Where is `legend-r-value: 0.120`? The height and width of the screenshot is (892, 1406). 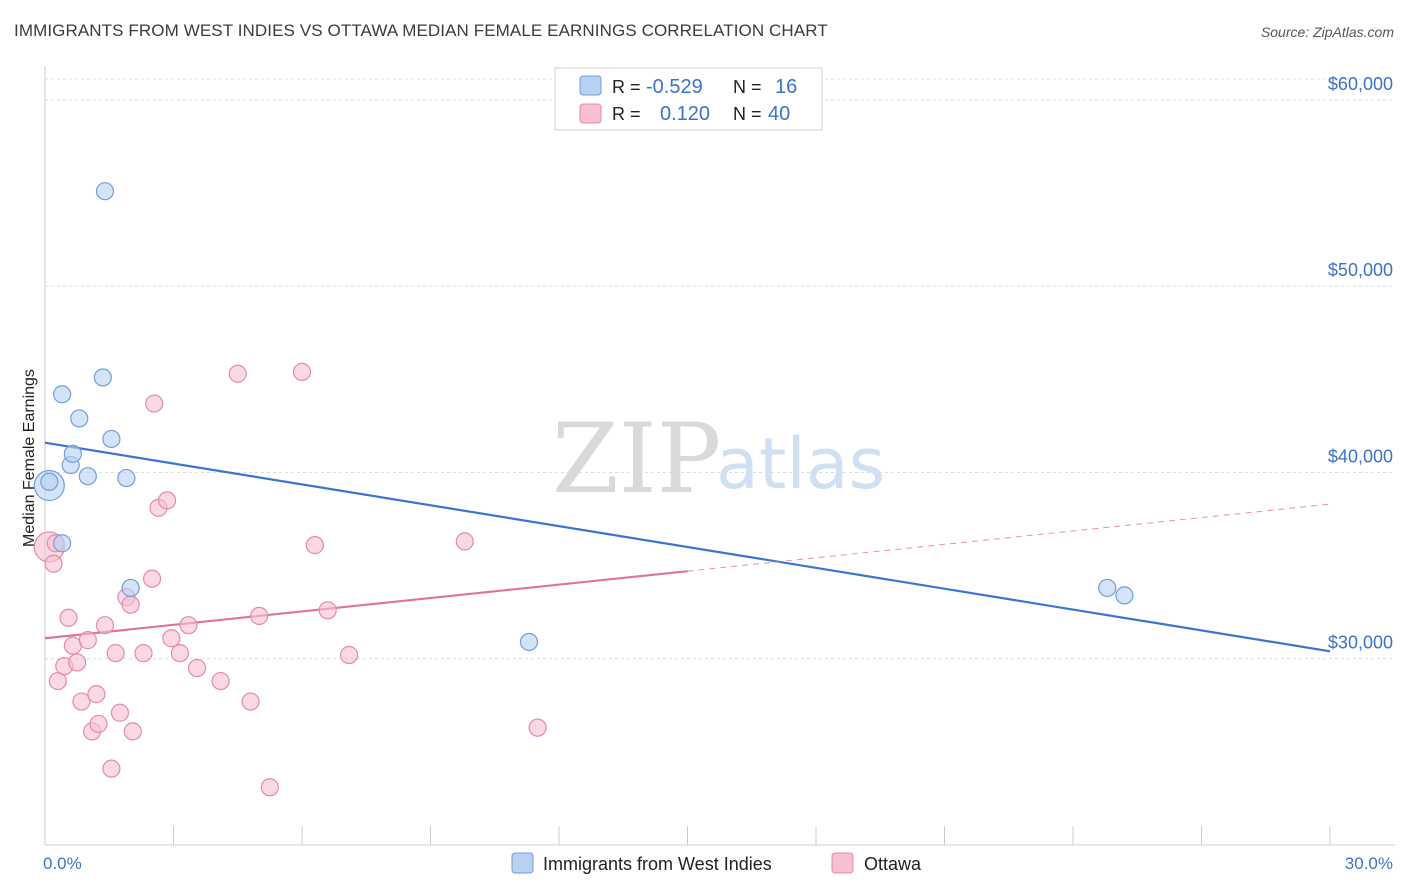
legend-r-value: 0.120 is located at coordinates (685, 114).